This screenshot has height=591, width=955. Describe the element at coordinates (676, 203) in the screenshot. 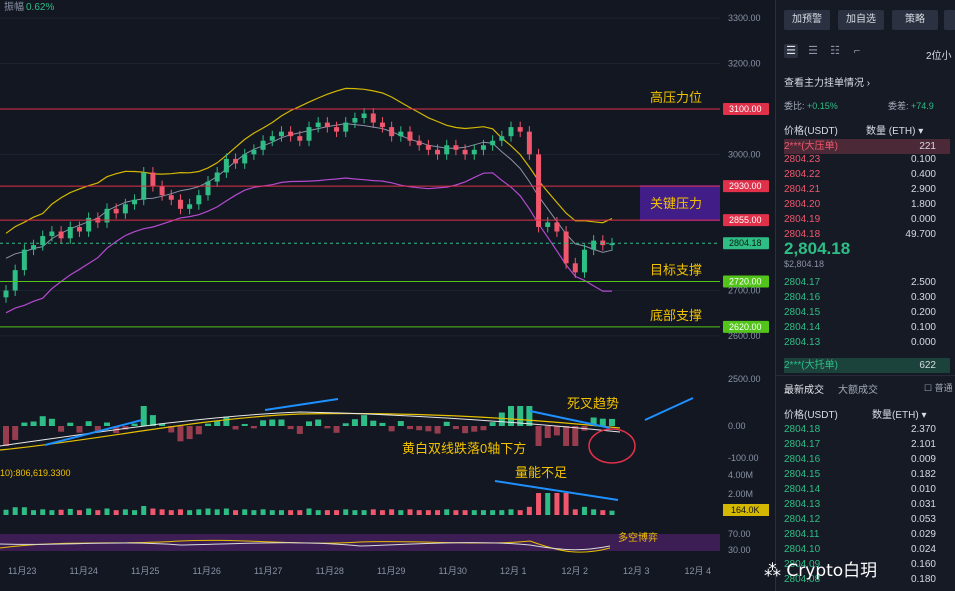

I see `key-zone-label: 关键压力` at that location.